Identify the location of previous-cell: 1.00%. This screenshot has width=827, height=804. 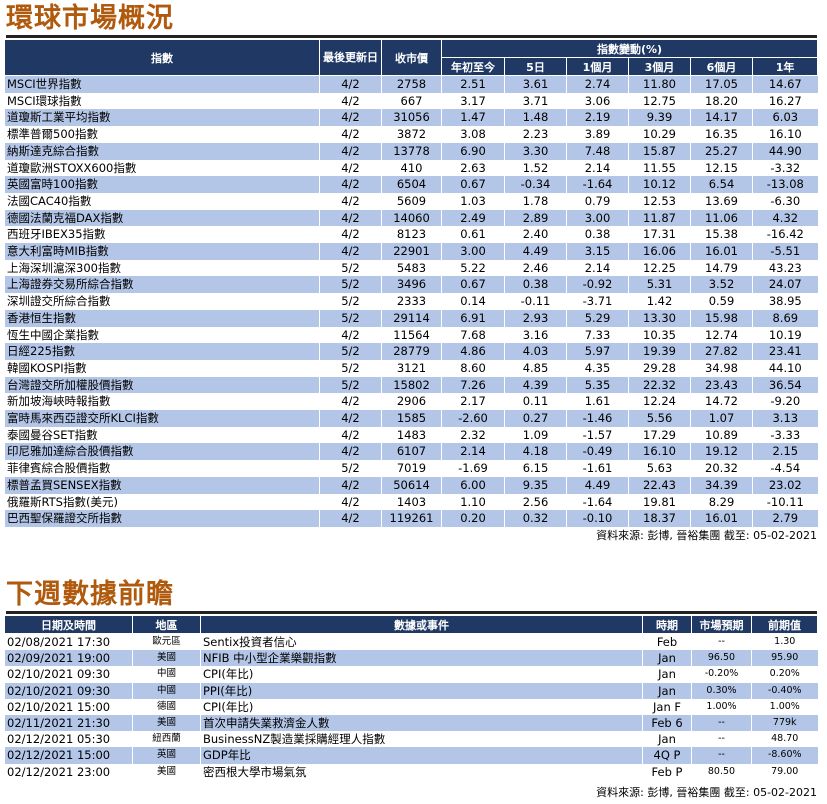
(784, 707).